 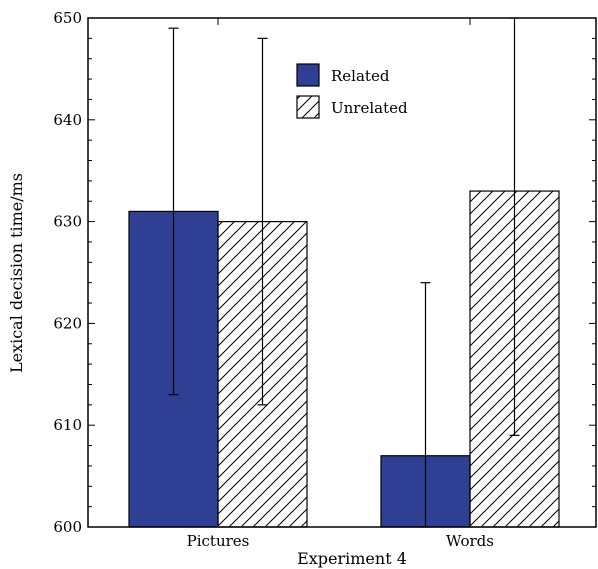 What do you see at coordinates (308, 75) in the screenshot?
I see `legend-swatch-related` at bounding box center [308, 75].